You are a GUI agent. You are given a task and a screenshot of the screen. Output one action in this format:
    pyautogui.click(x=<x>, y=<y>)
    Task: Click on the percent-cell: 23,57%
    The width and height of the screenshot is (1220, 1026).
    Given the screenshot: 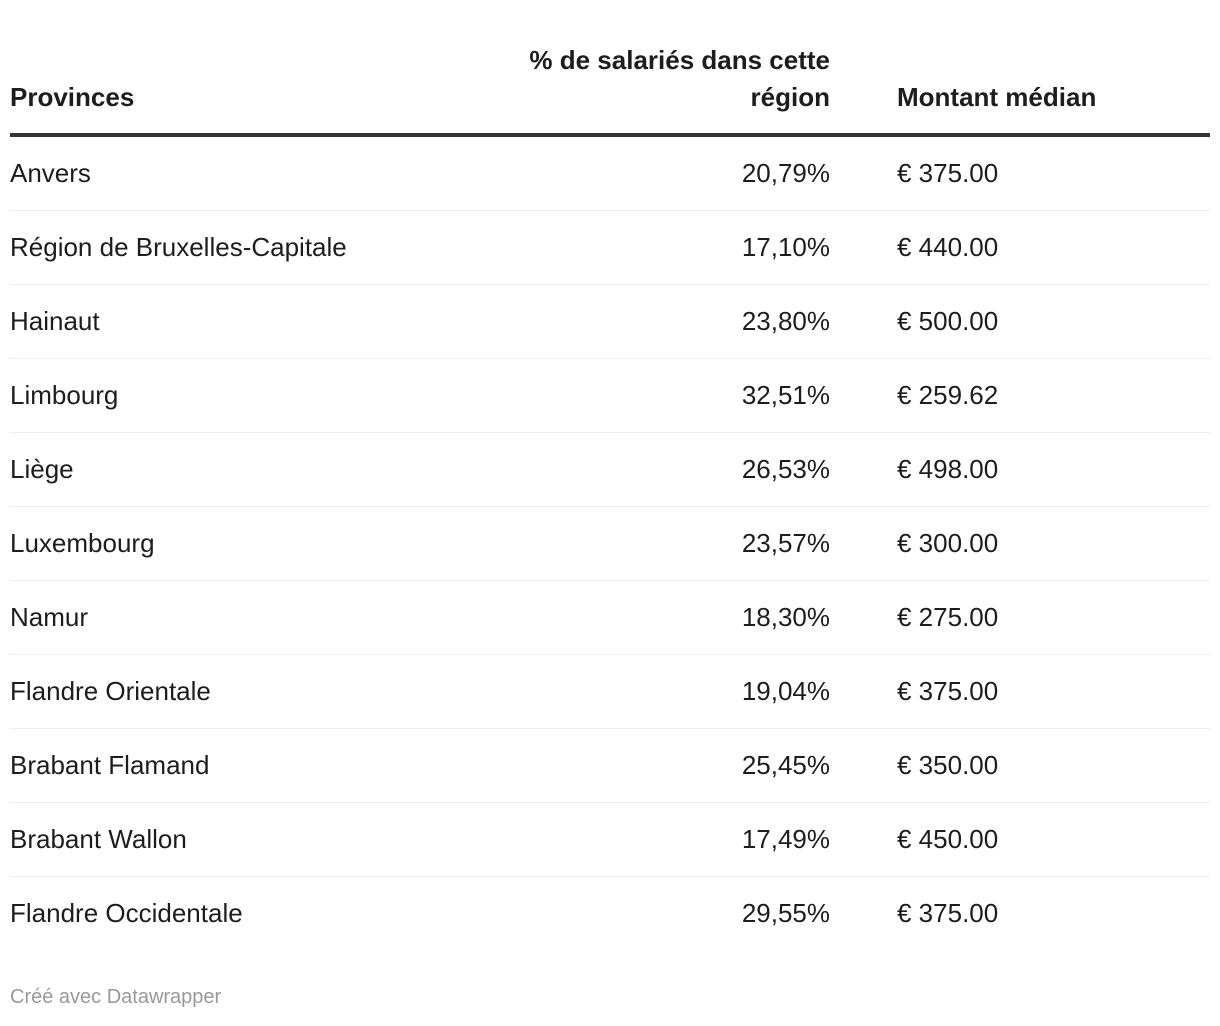 What is the action you would take?
    pyautogui.click(x=660, y=543)
    